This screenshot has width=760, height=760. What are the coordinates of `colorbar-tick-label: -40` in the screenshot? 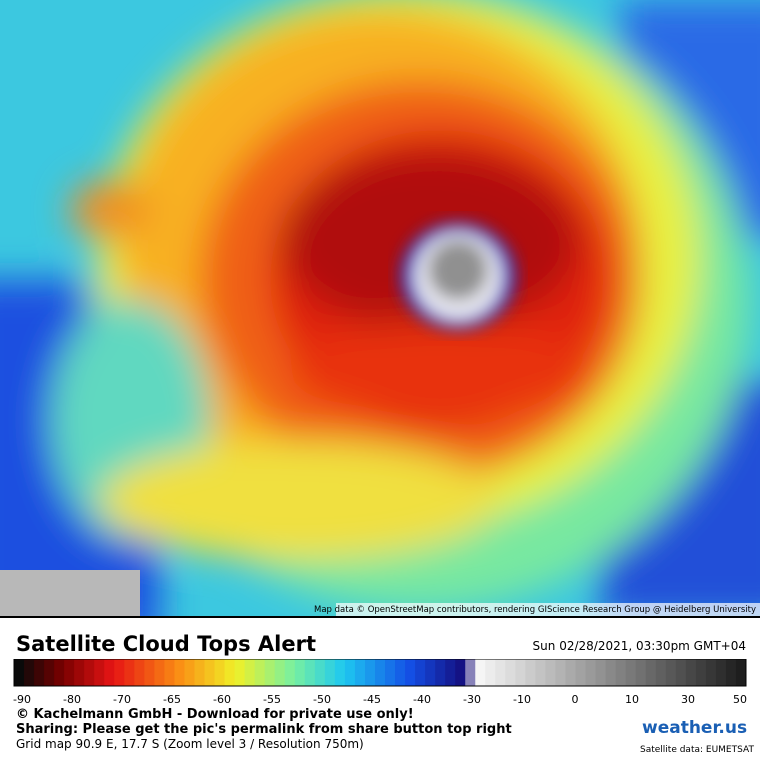 It's located at (422, 699).